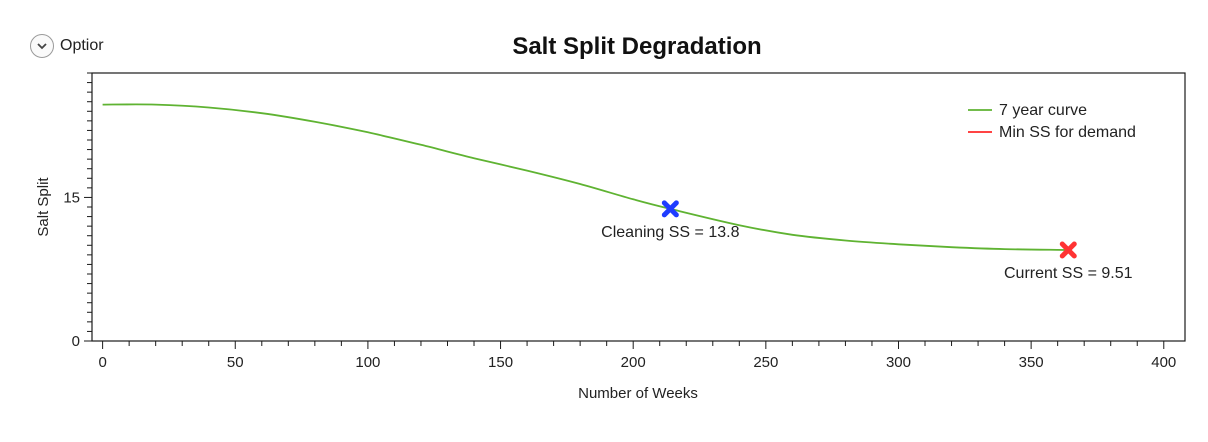 The image size is (1208, 442). Describe the element at coordinates (43, 207) in the screenshot. I see `y-axis-label: Salt Split` at that location.